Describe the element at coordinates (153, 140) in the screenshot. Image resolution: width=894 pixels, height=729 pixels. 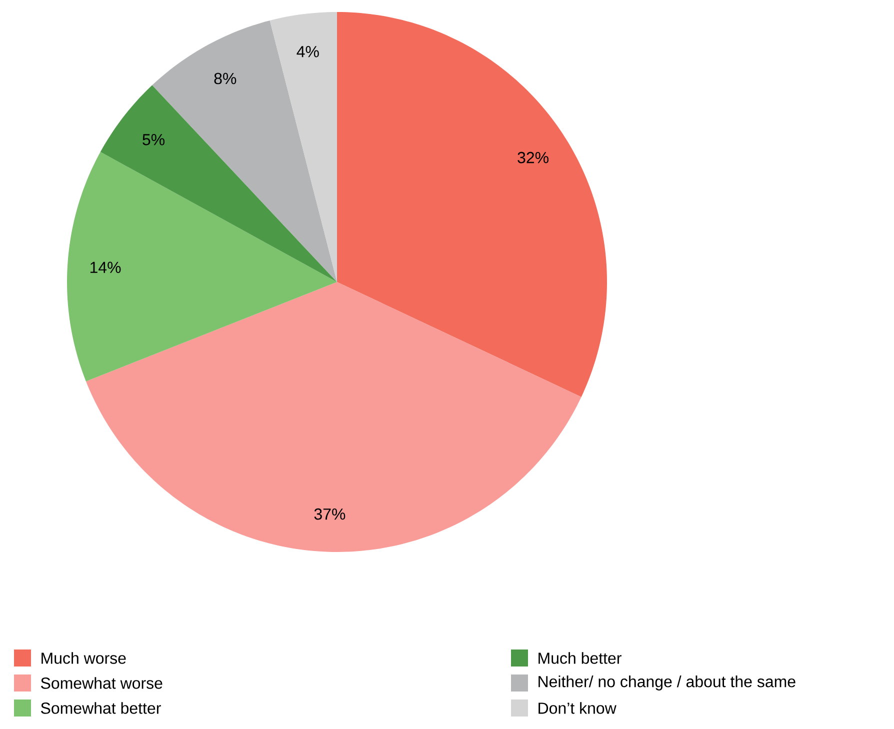
I see `data-label: 5%` at that location.